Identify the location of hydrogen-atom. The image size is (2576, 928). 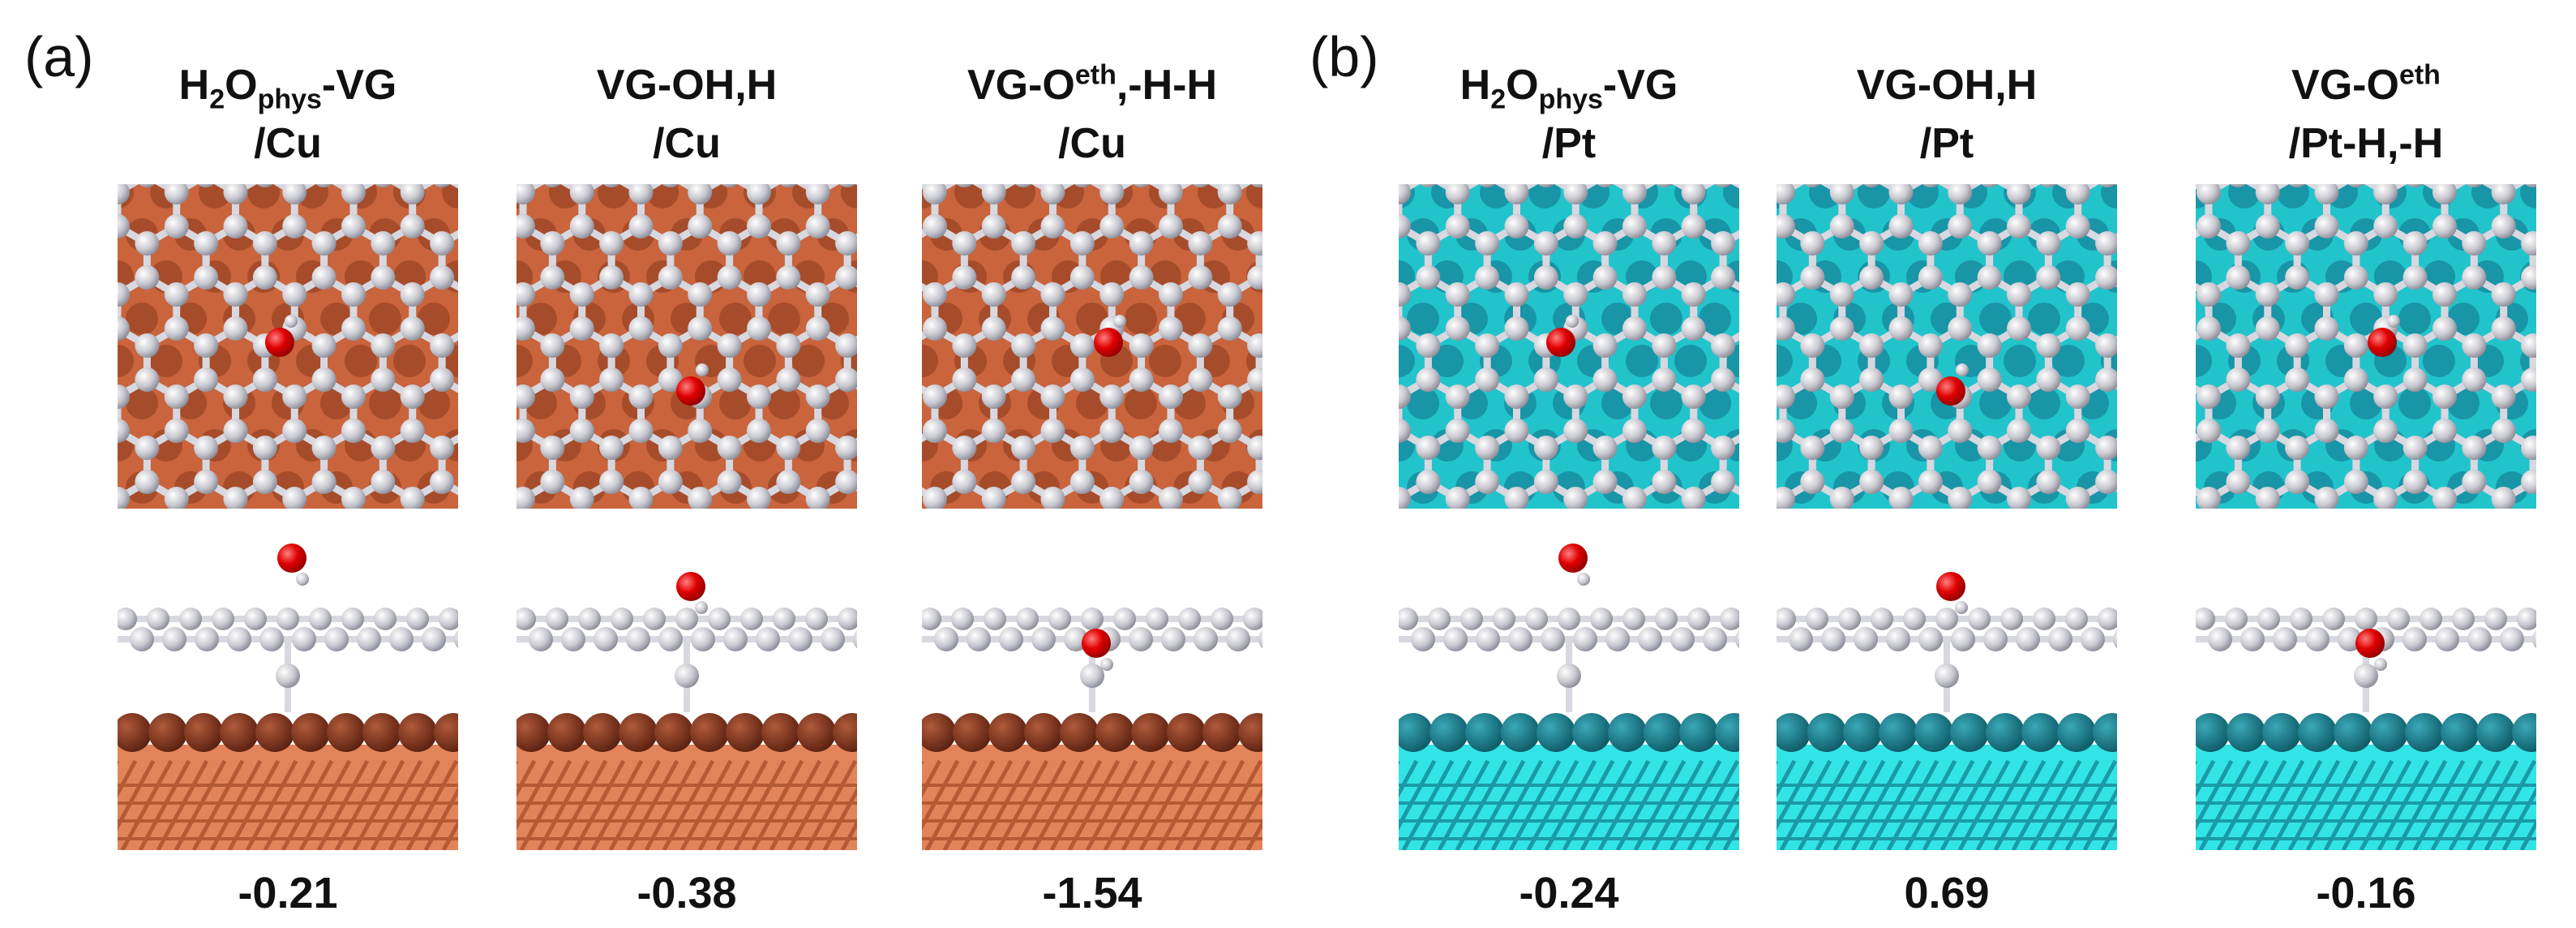
(702, 369).